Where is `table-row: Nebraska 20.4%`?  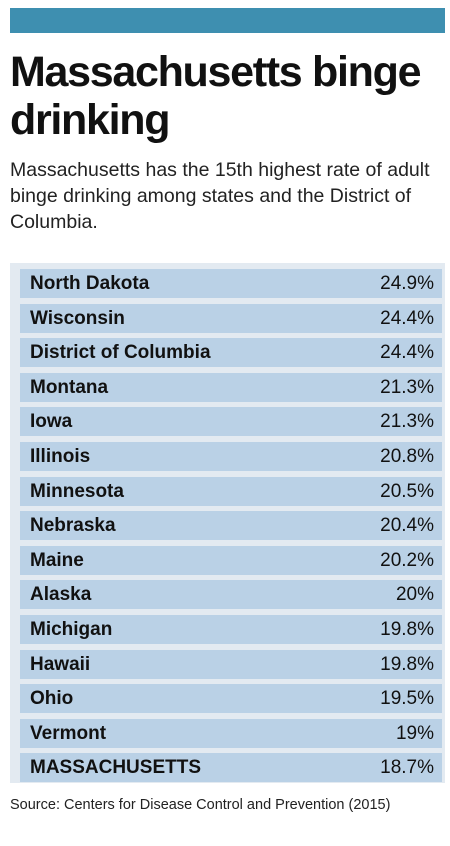 table-row: Nebraska 20.4% is located at coordinates (231, 526).